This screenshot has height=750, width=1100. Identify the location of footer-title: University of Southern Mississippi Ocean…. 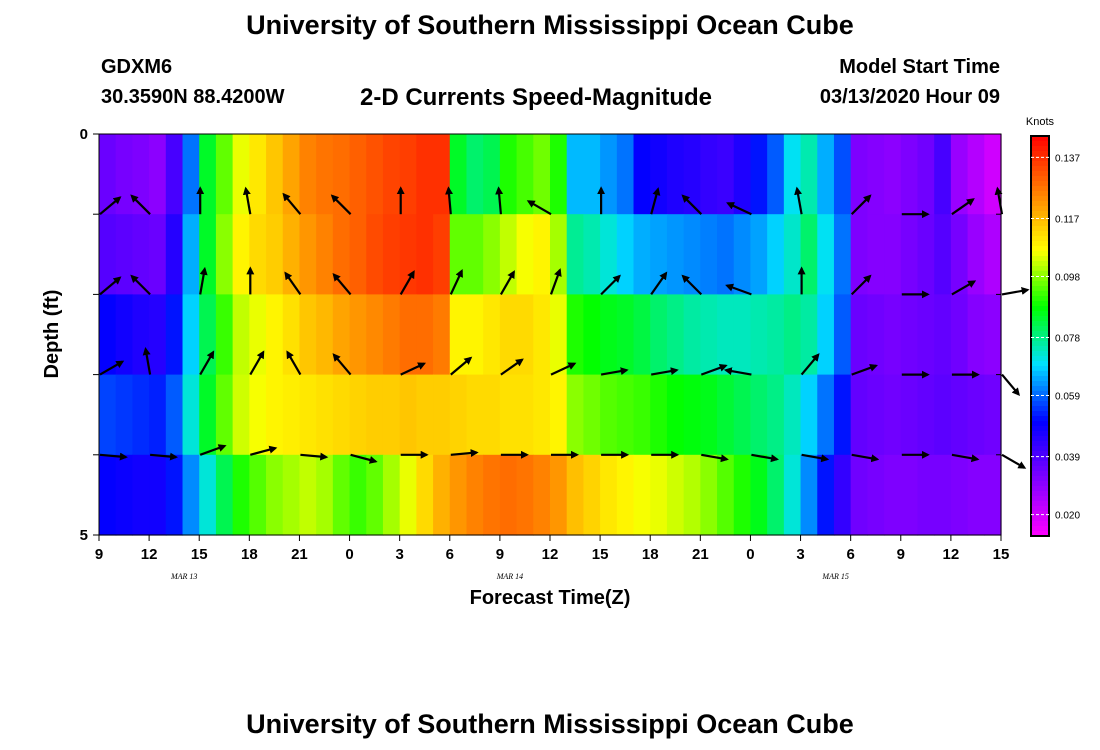
(550, 724).